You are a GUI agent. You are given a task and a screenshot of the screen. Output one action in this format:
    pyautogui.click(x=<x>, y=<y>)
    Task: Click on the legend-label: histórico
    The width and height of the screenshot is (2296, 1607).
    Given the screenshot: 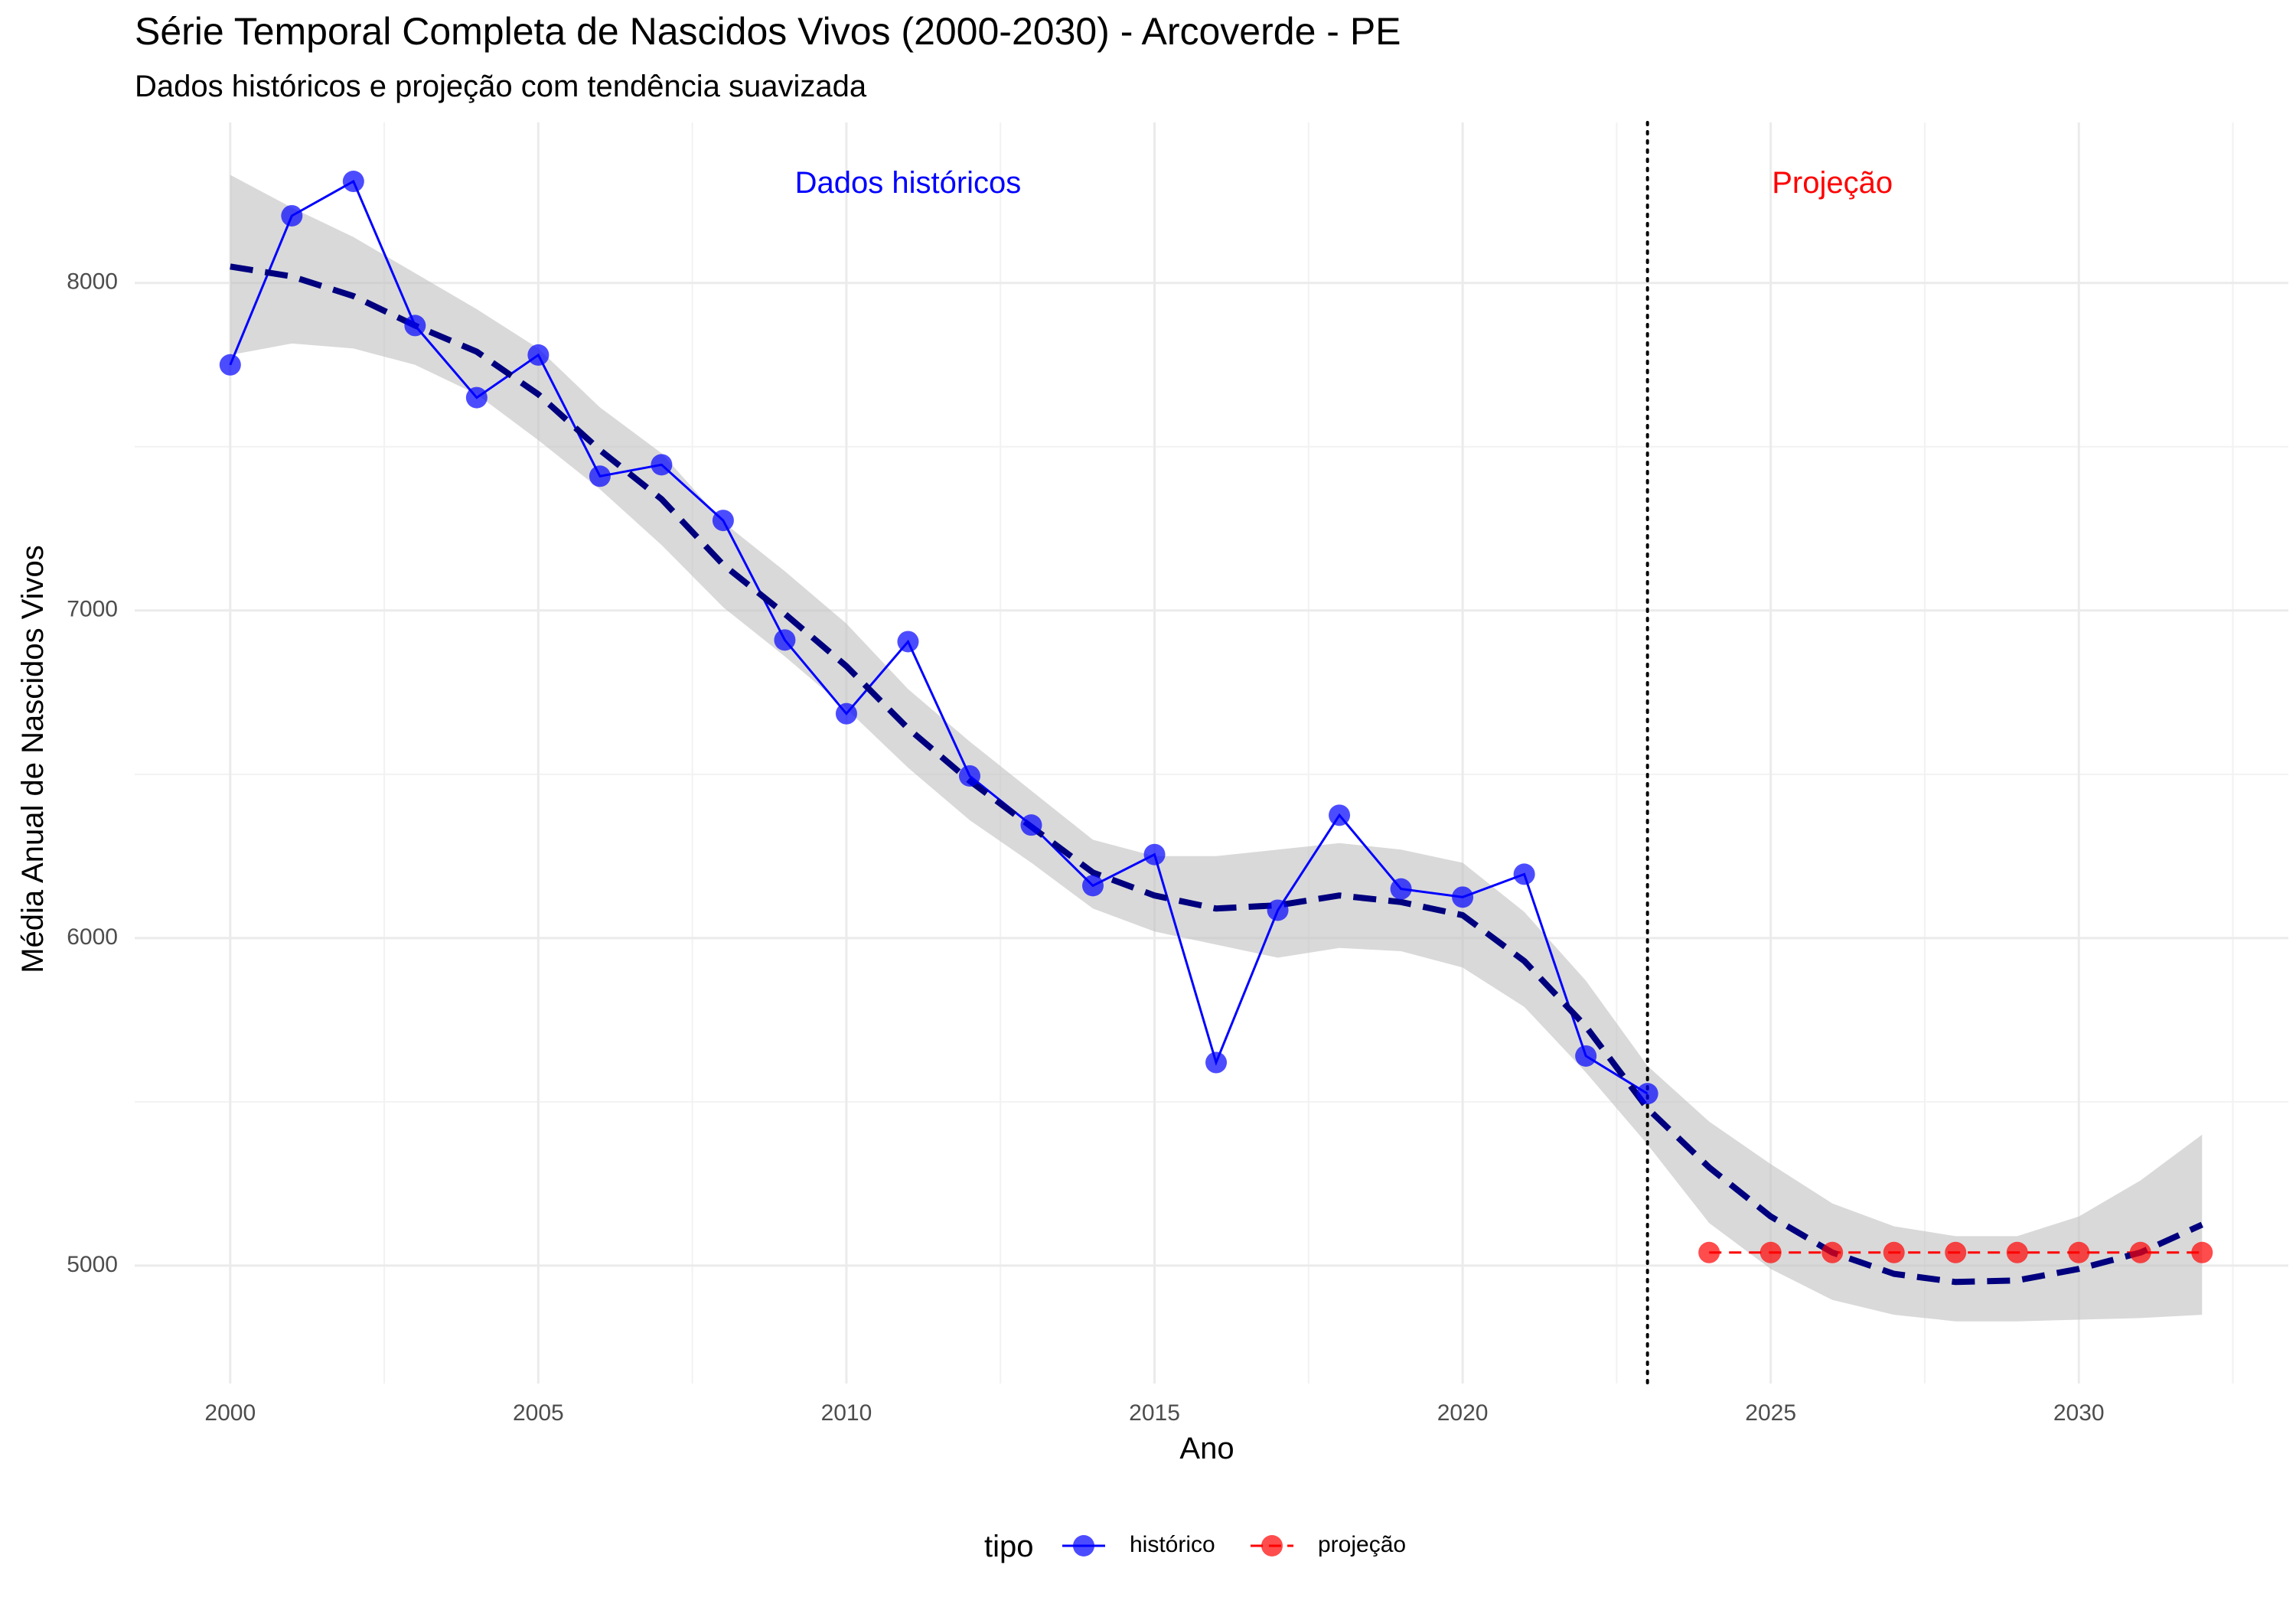 What is the action you would take?
    pyautogui.click(x=1172, y=1544)
    